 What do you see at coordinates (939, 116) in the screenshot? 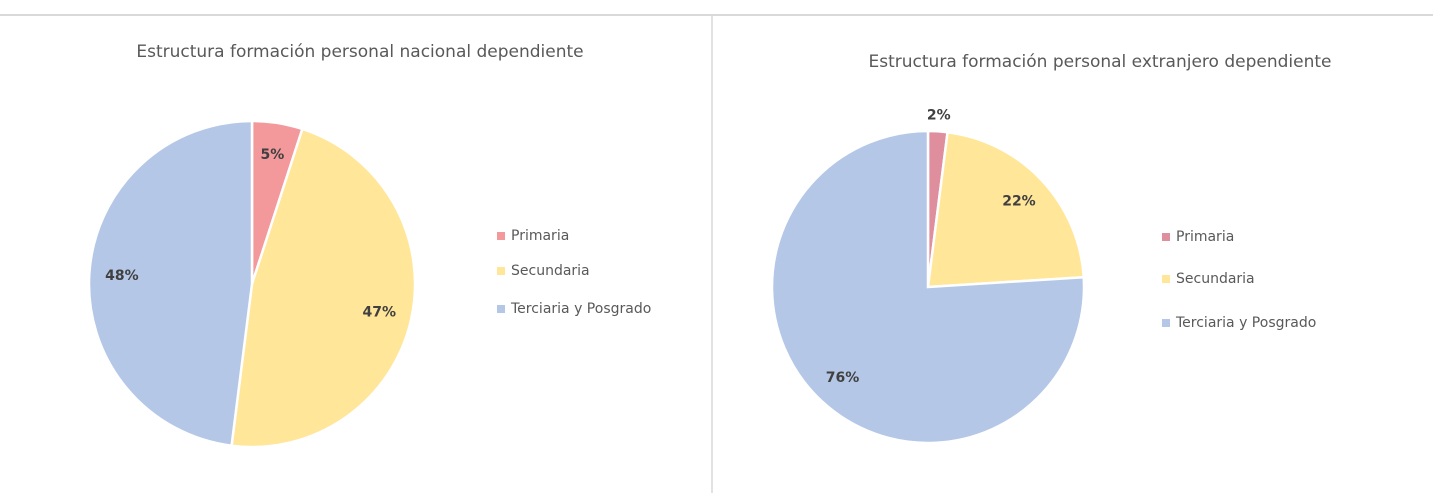
I see `data-label: 2%` at bounding box center [939, 116].